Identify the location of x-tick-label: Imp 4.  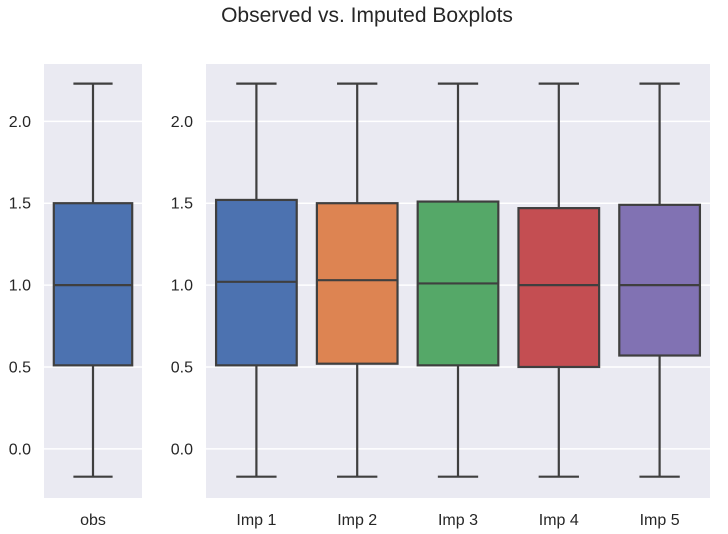
(559, 520).